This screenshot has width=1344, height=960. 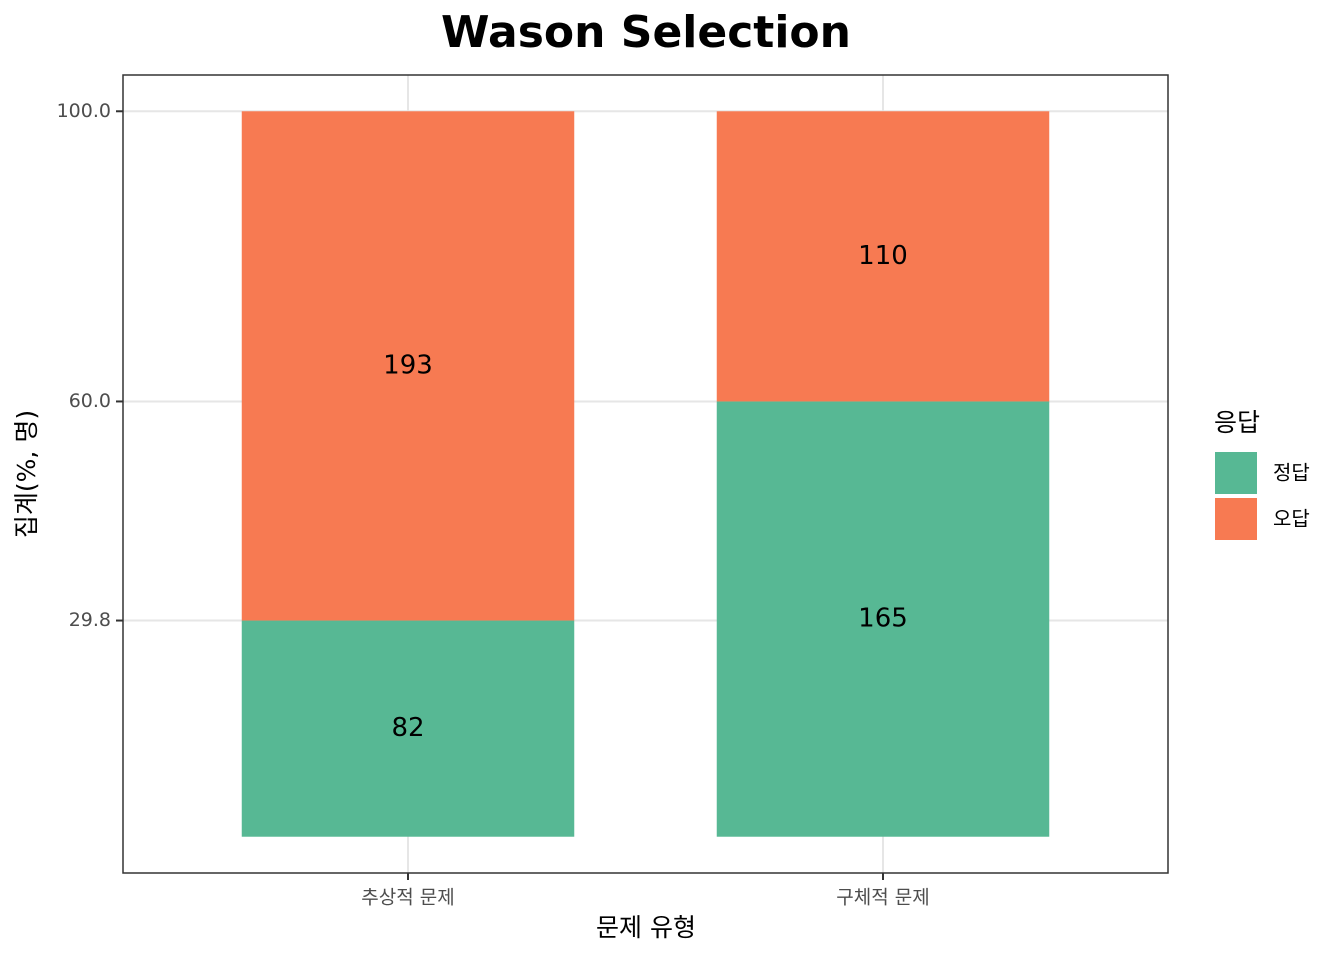 What do you see at coordinates (646, 927) in the screenshot?
I see `x-axis-title: 문제 유형` at bounding box center [646, 927].